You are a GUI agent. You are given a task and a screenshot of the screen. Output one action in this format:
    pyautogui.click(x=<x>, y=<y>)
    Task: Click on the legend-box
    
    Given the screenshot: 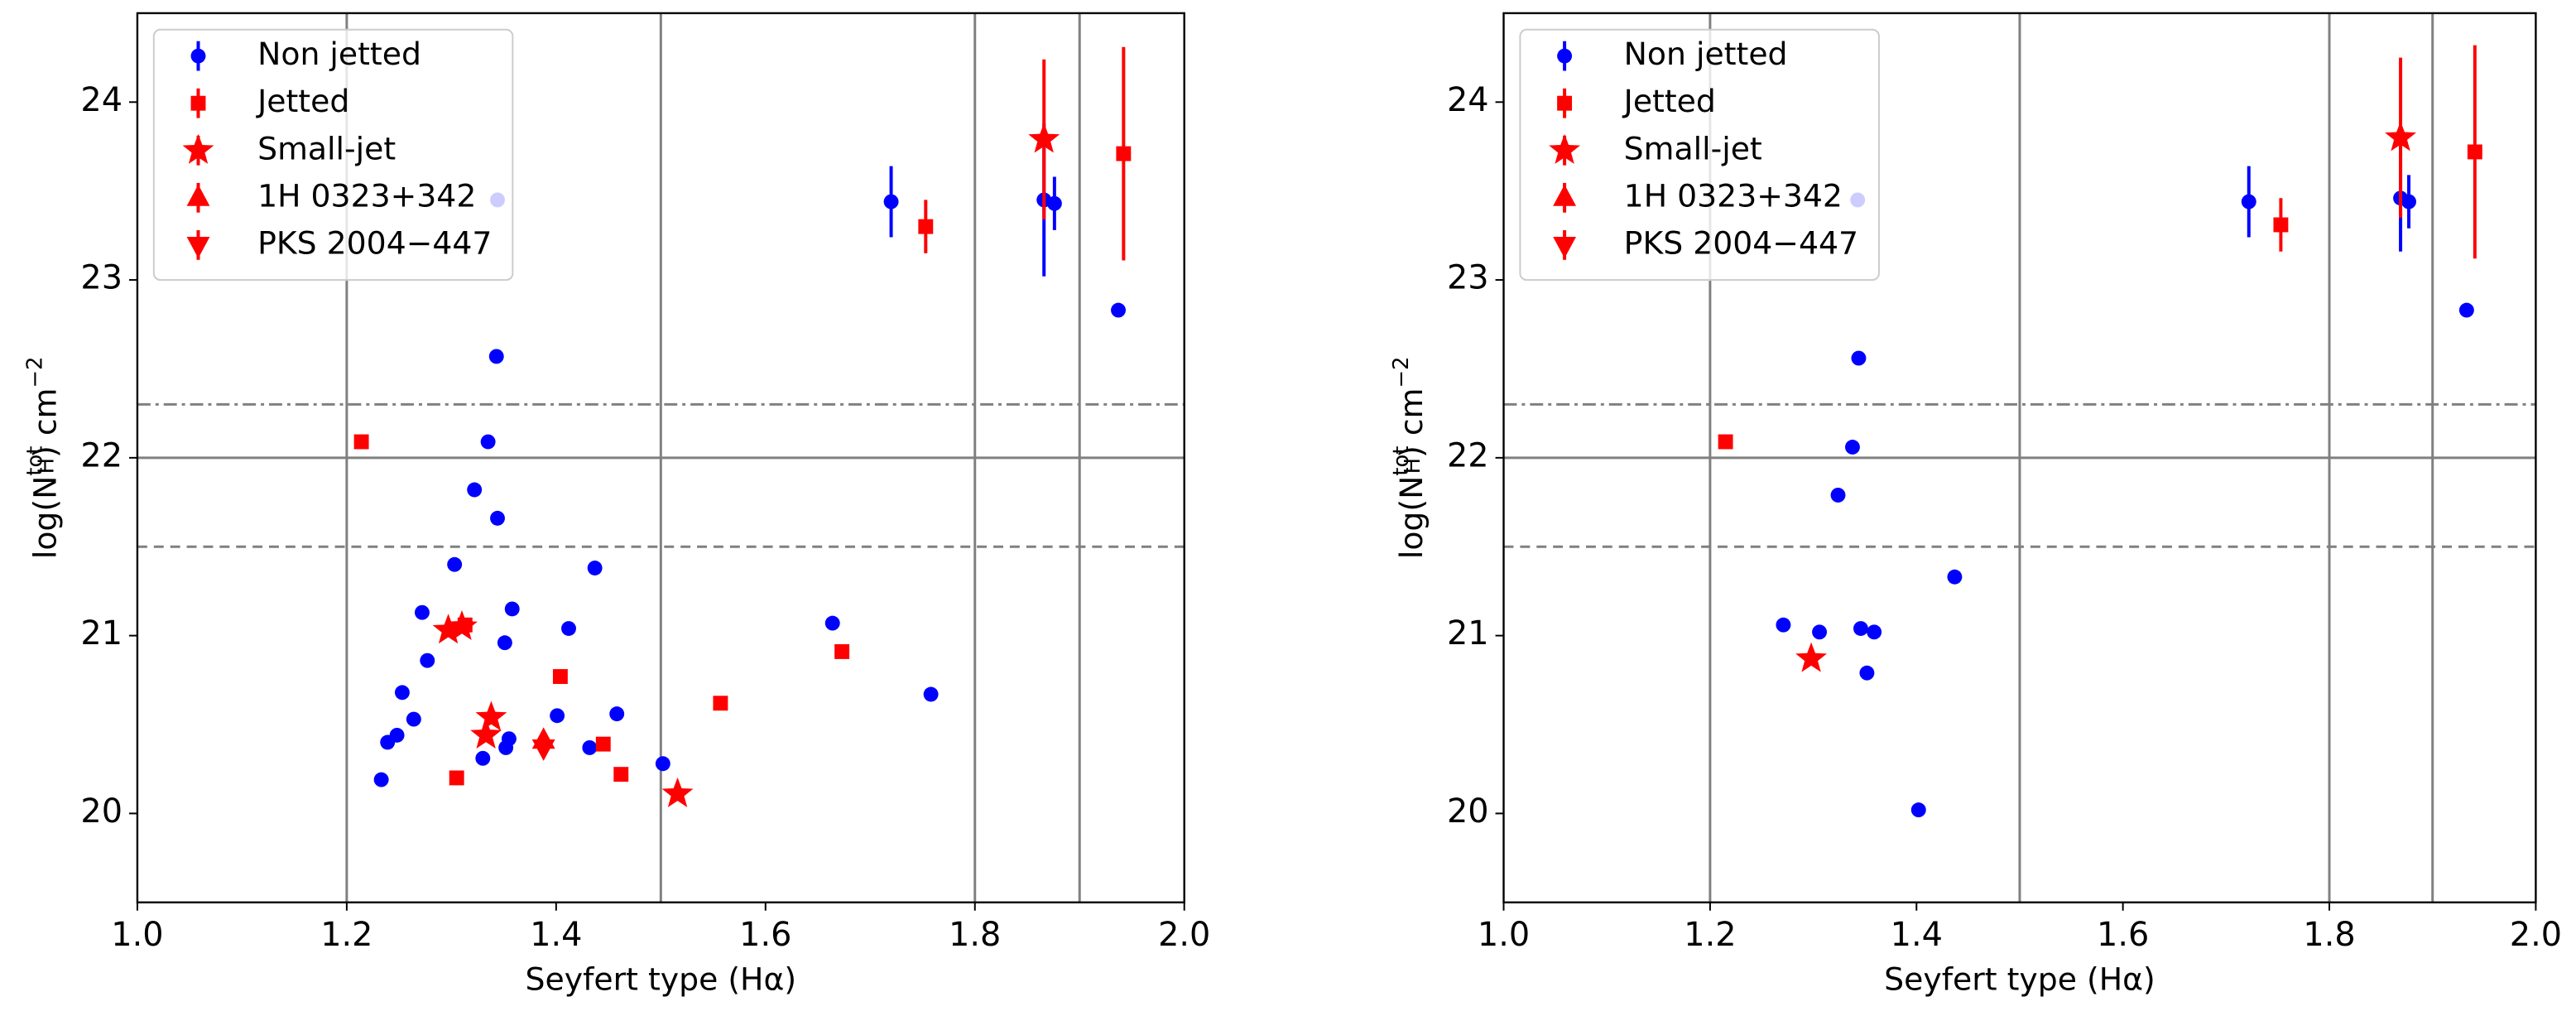 What is the action you would take?
    pyautogui.click(x=333, y=155)
    